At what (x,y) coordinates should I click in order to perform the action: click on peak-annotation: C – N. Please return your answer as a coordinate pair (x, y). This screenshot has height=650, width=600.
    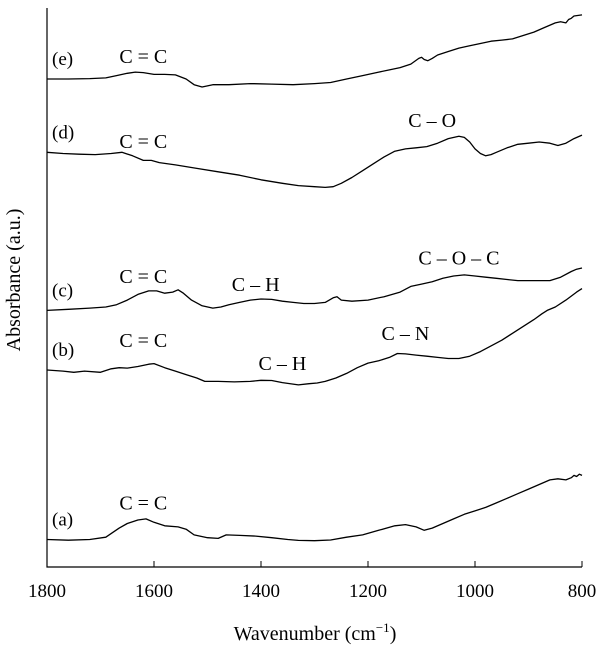
    Looking at the image, I should click on (406, 334).